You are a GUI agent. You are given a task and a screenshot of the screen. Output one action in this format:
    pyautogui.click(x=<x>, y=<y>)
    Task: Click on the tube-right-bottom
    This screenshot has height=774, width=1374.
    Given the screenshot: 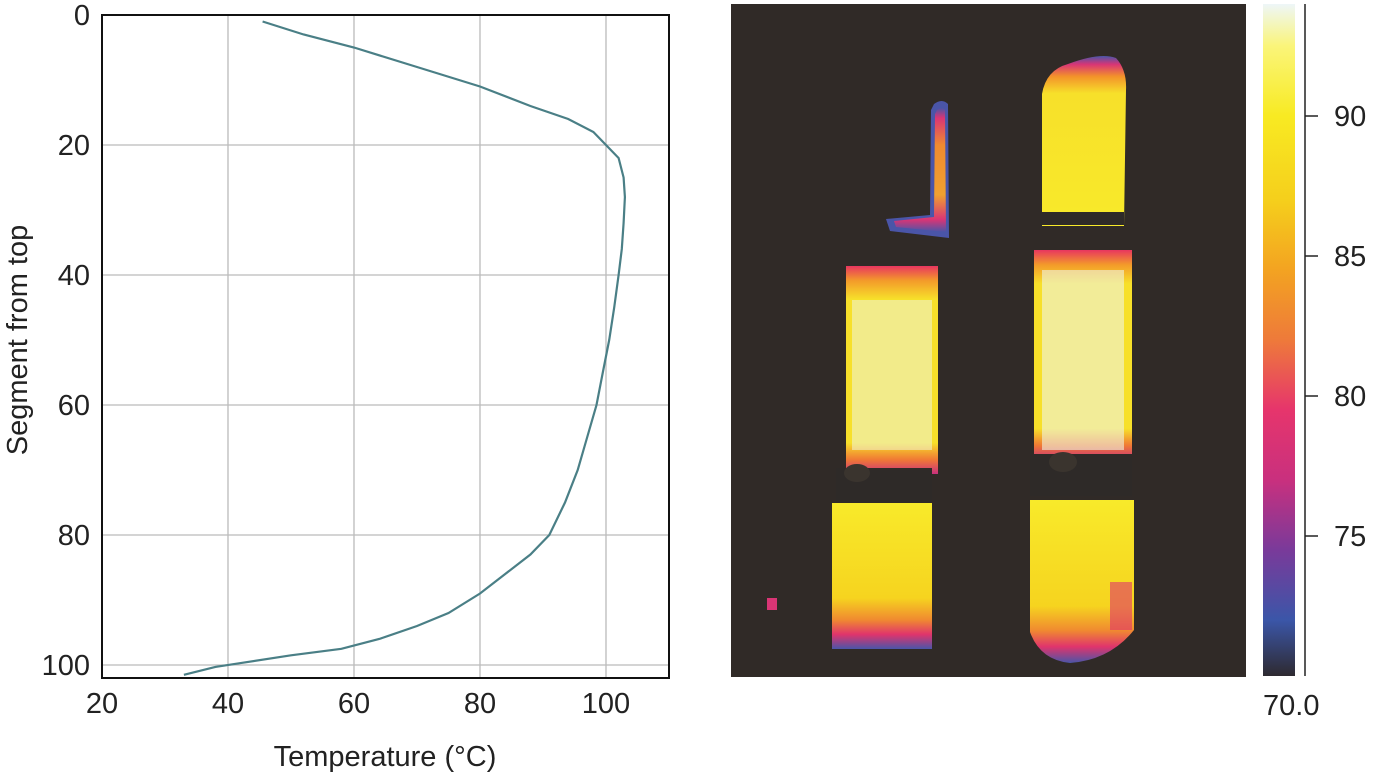 What is the action you would take?
    pyautogui.click(x=1082, y=581)
    